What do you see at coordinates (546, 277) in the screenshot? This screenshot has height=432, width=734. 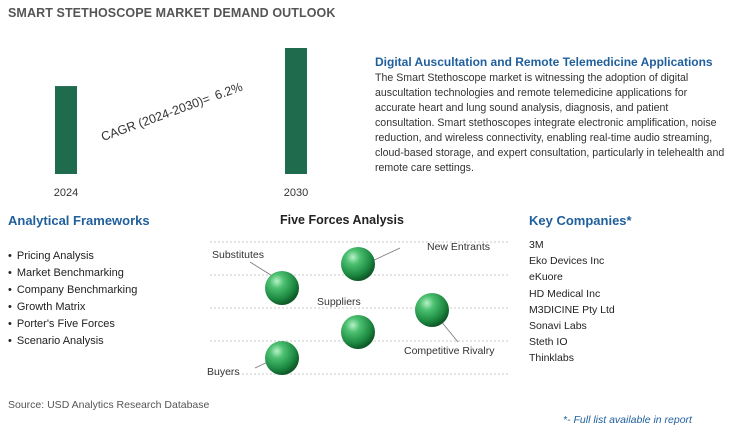 I see `list-item: eKuore` at bounding box center [546, 277].